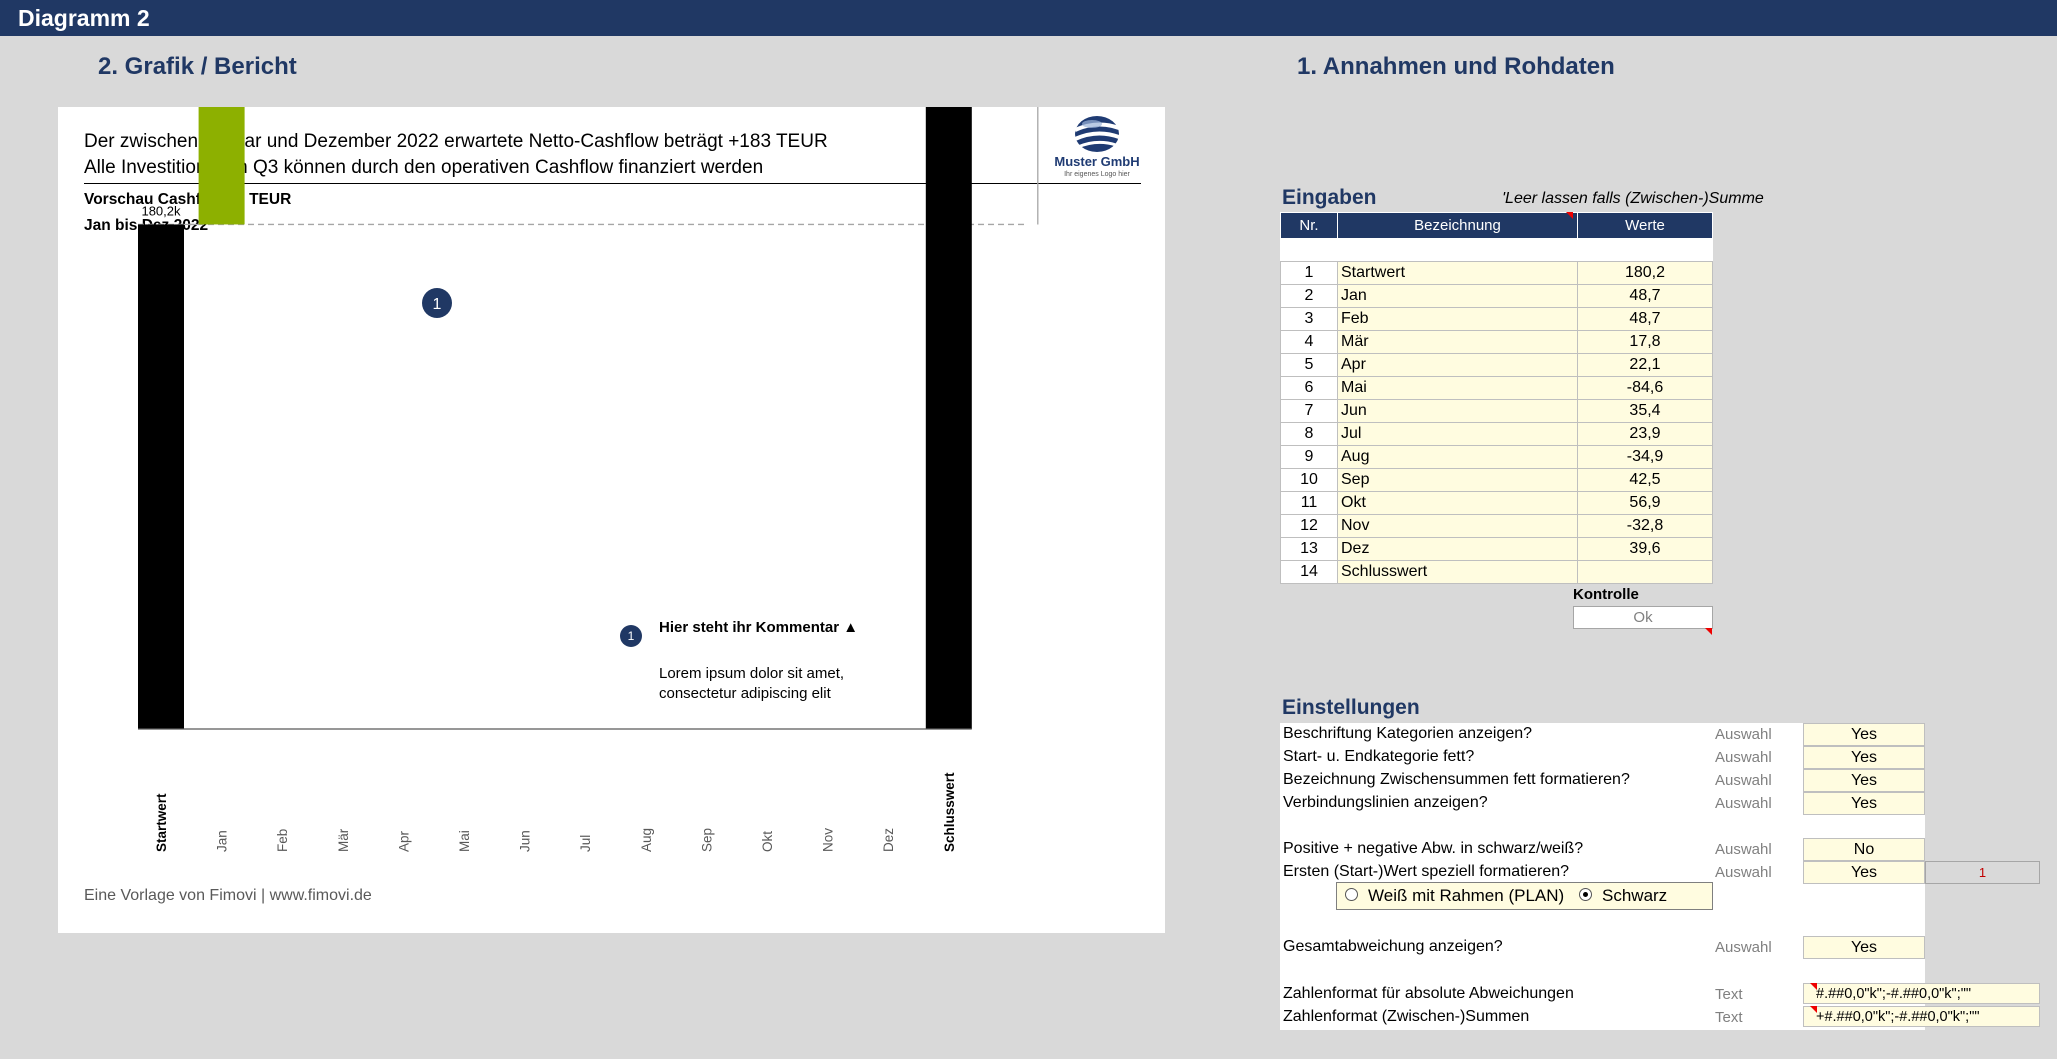  Describe the element at coordinates (1643, 617) in the screenshot. I see `kontrolle-status: Ok` at that location.